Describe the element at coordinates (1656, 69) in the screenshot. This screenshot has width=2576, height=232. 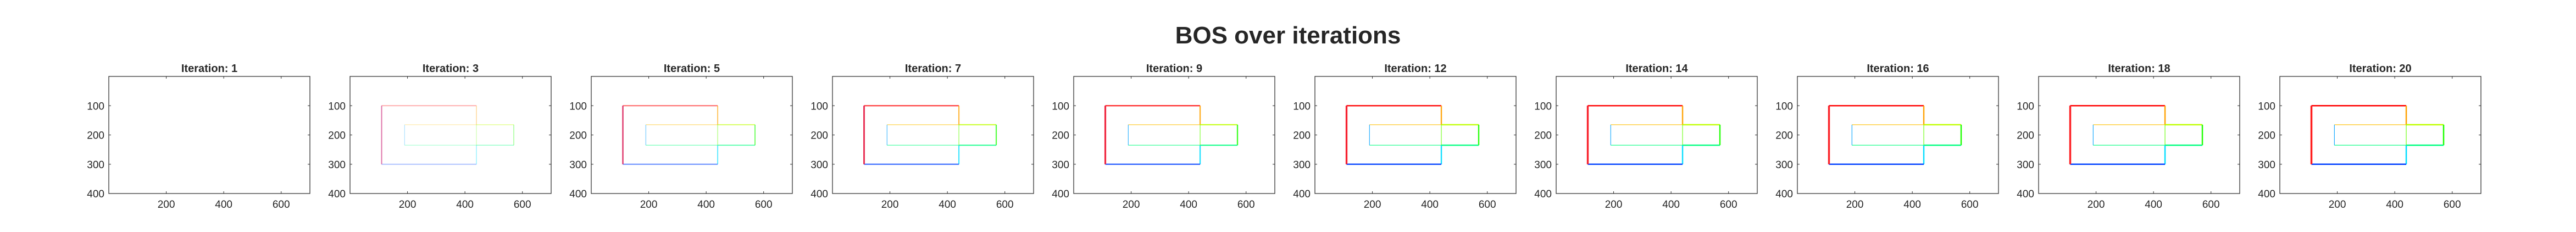
I see `panel-title: Iteration: 14` at that location.